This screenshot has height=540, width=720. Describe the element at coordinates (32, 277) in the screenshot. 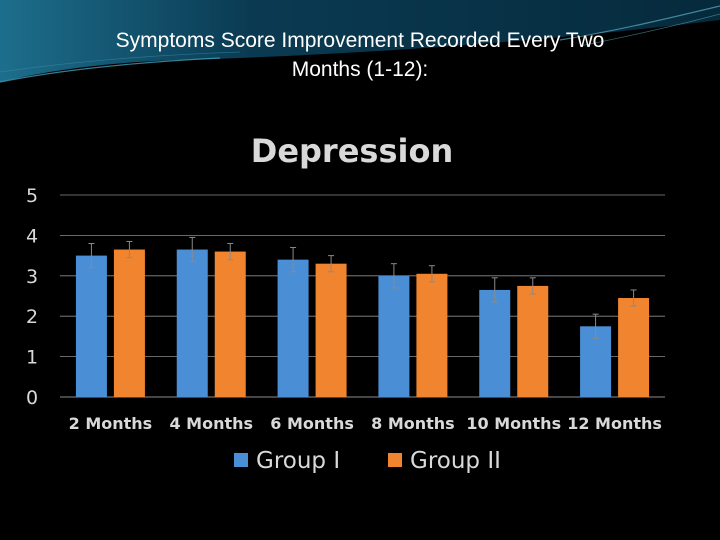

I see `y-tick-label: 3` at that location.